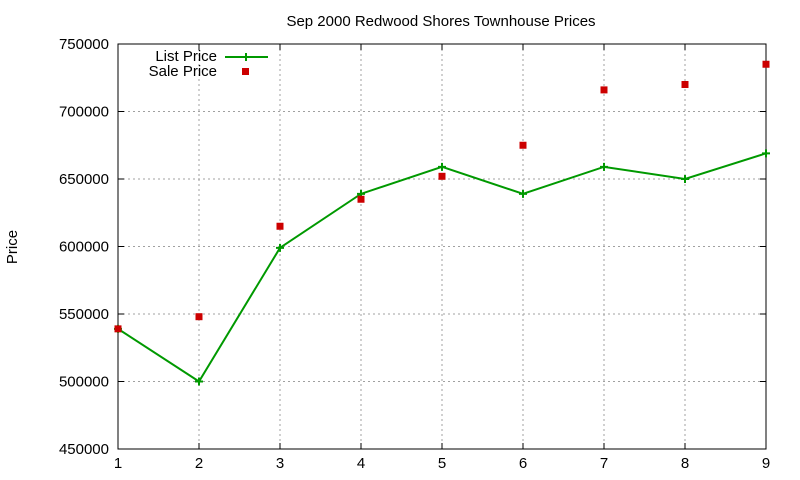 The width and height of the screenshot is (800, 480). I want to click on legend: List Price Sale Price, so click(208, 64).